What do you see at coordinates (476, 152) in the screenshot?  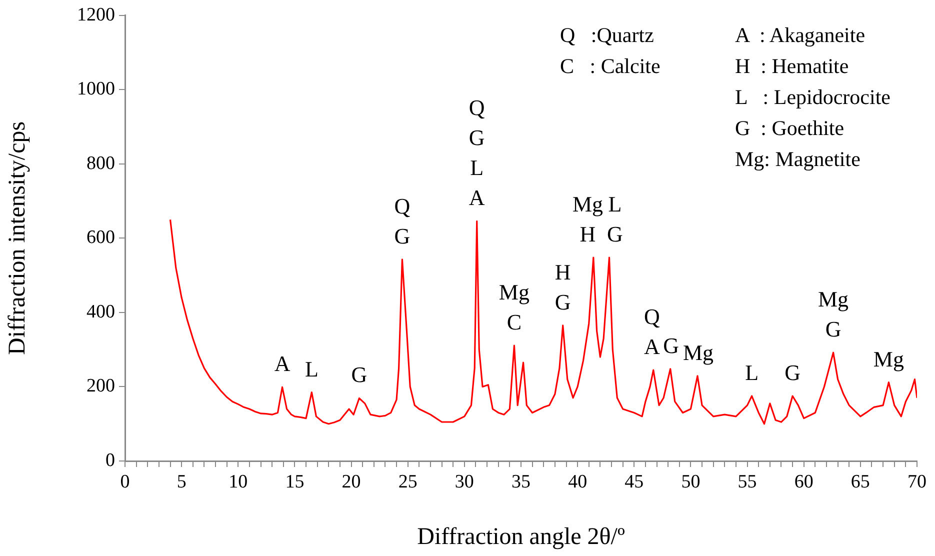 I see `annotation: Q G L A` at bounding box center [476, 152].